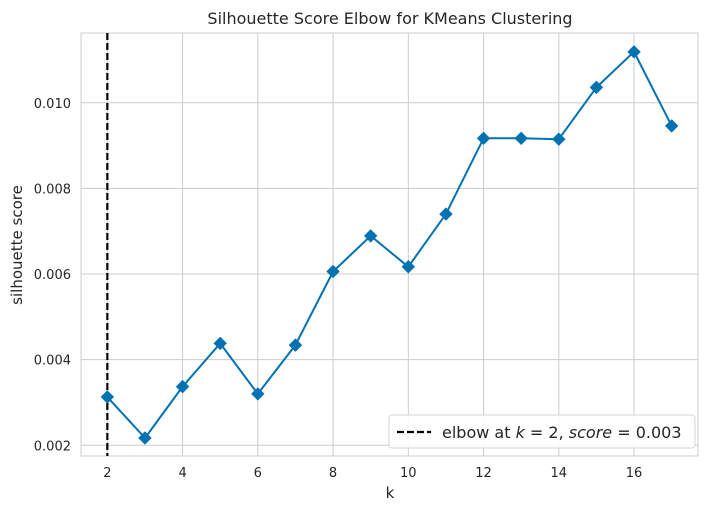  Describe the element at coordinates (408, 473) in the screenshot. I see `x-tick-label: 10` at that location.